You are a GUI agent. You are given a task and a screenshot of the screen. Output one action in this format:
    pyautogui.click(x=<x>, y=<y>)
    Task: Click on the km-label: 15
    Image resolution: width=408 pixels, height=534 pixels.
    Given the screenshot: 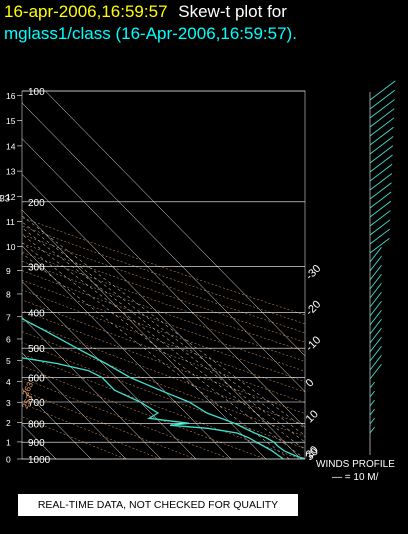 What is the action you would take?
    pyautogui.click(x=11, y=121)
    